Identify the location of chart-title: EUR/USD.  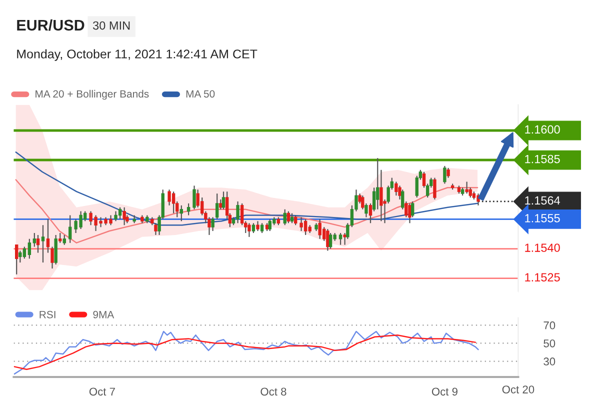
(50, 25).